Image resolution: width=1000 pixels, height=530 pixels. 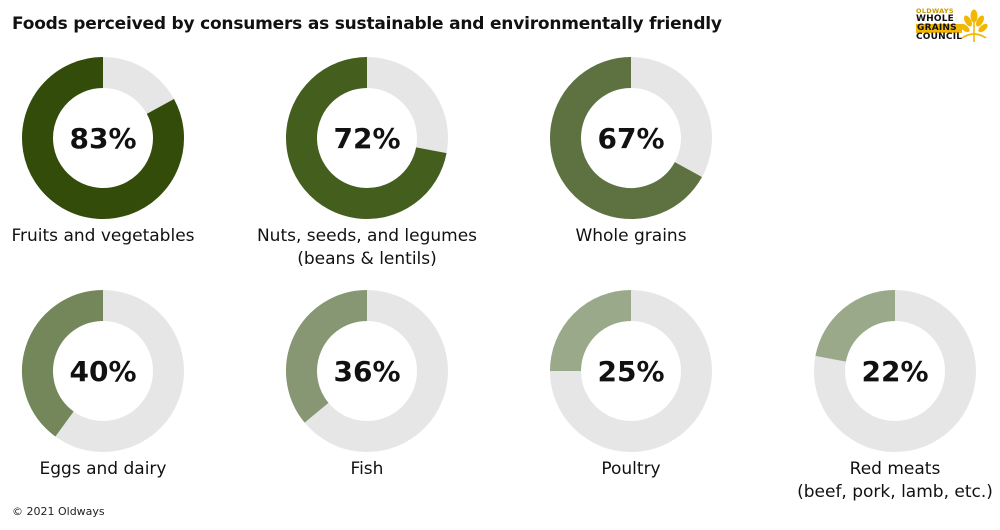 I want to click on category-label-line: Poultry, so click(x=631, y=469).